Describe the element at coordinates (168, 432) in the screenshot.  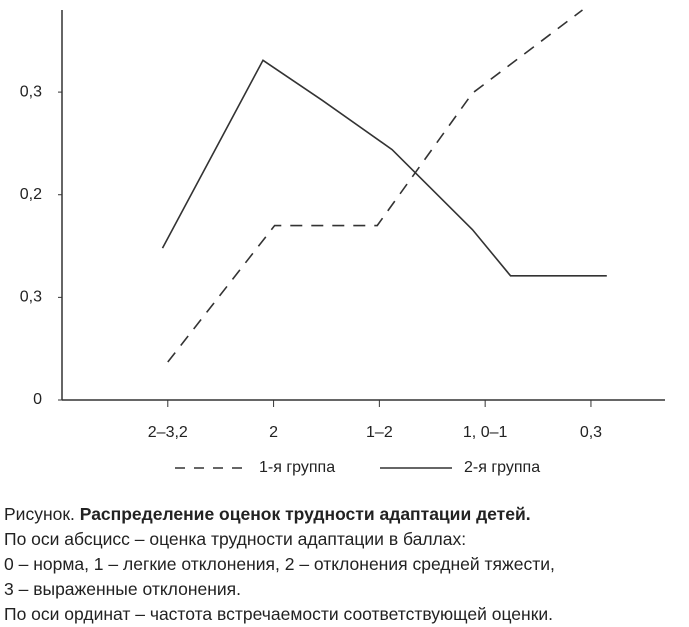
I see `x-tick-label: 2–3,2` at that location.